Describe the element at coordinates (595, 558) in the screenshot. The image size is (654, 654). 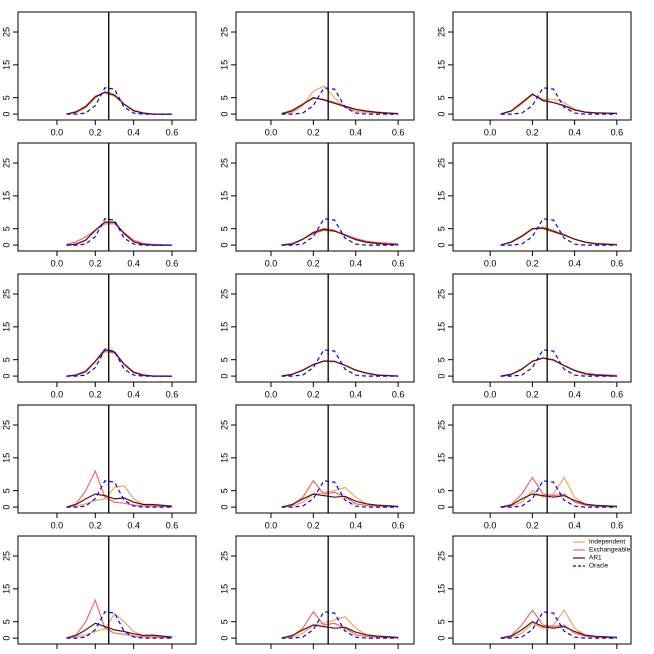
I see `legend-label: AR1` at that location.